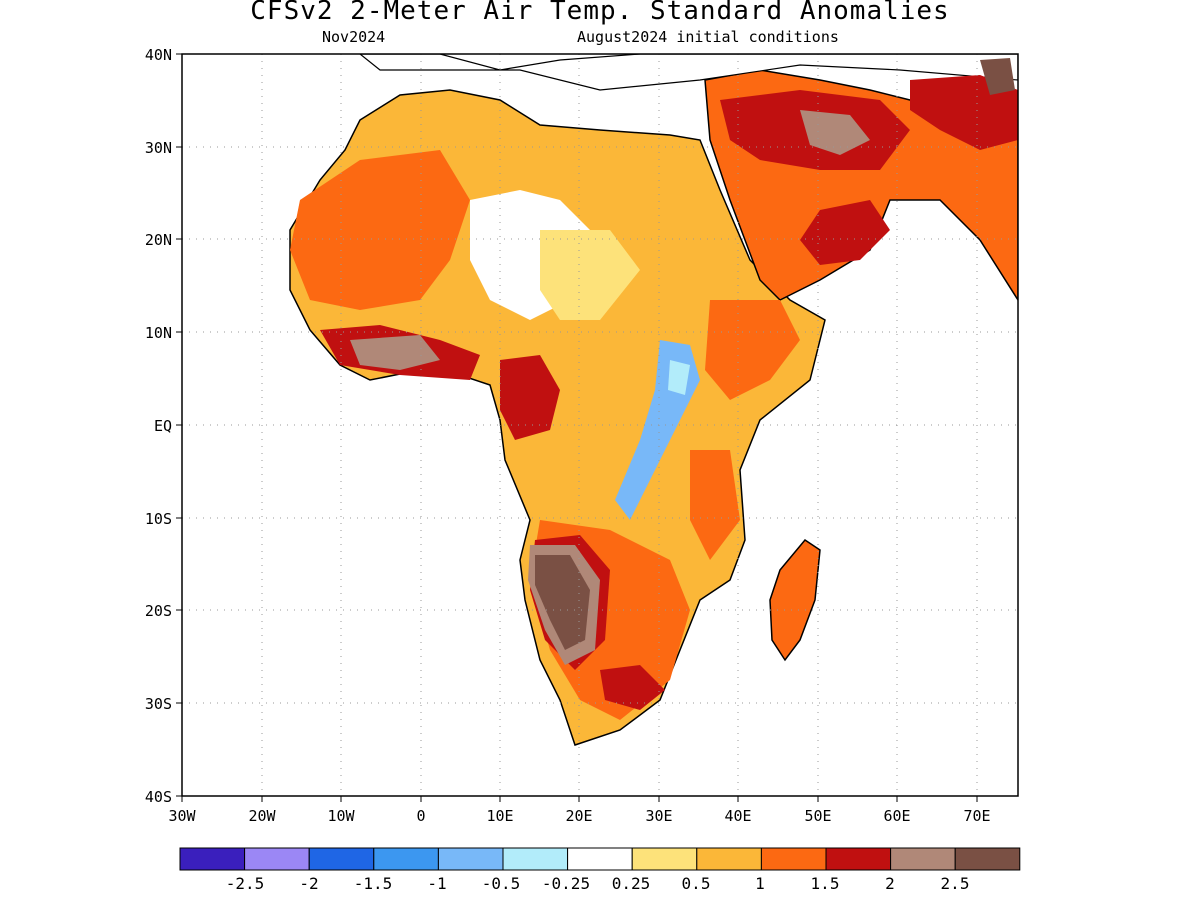 This screenshot has width=1200, height=900. I want to click on colorbar-label: -0.25, so click(566, 883).